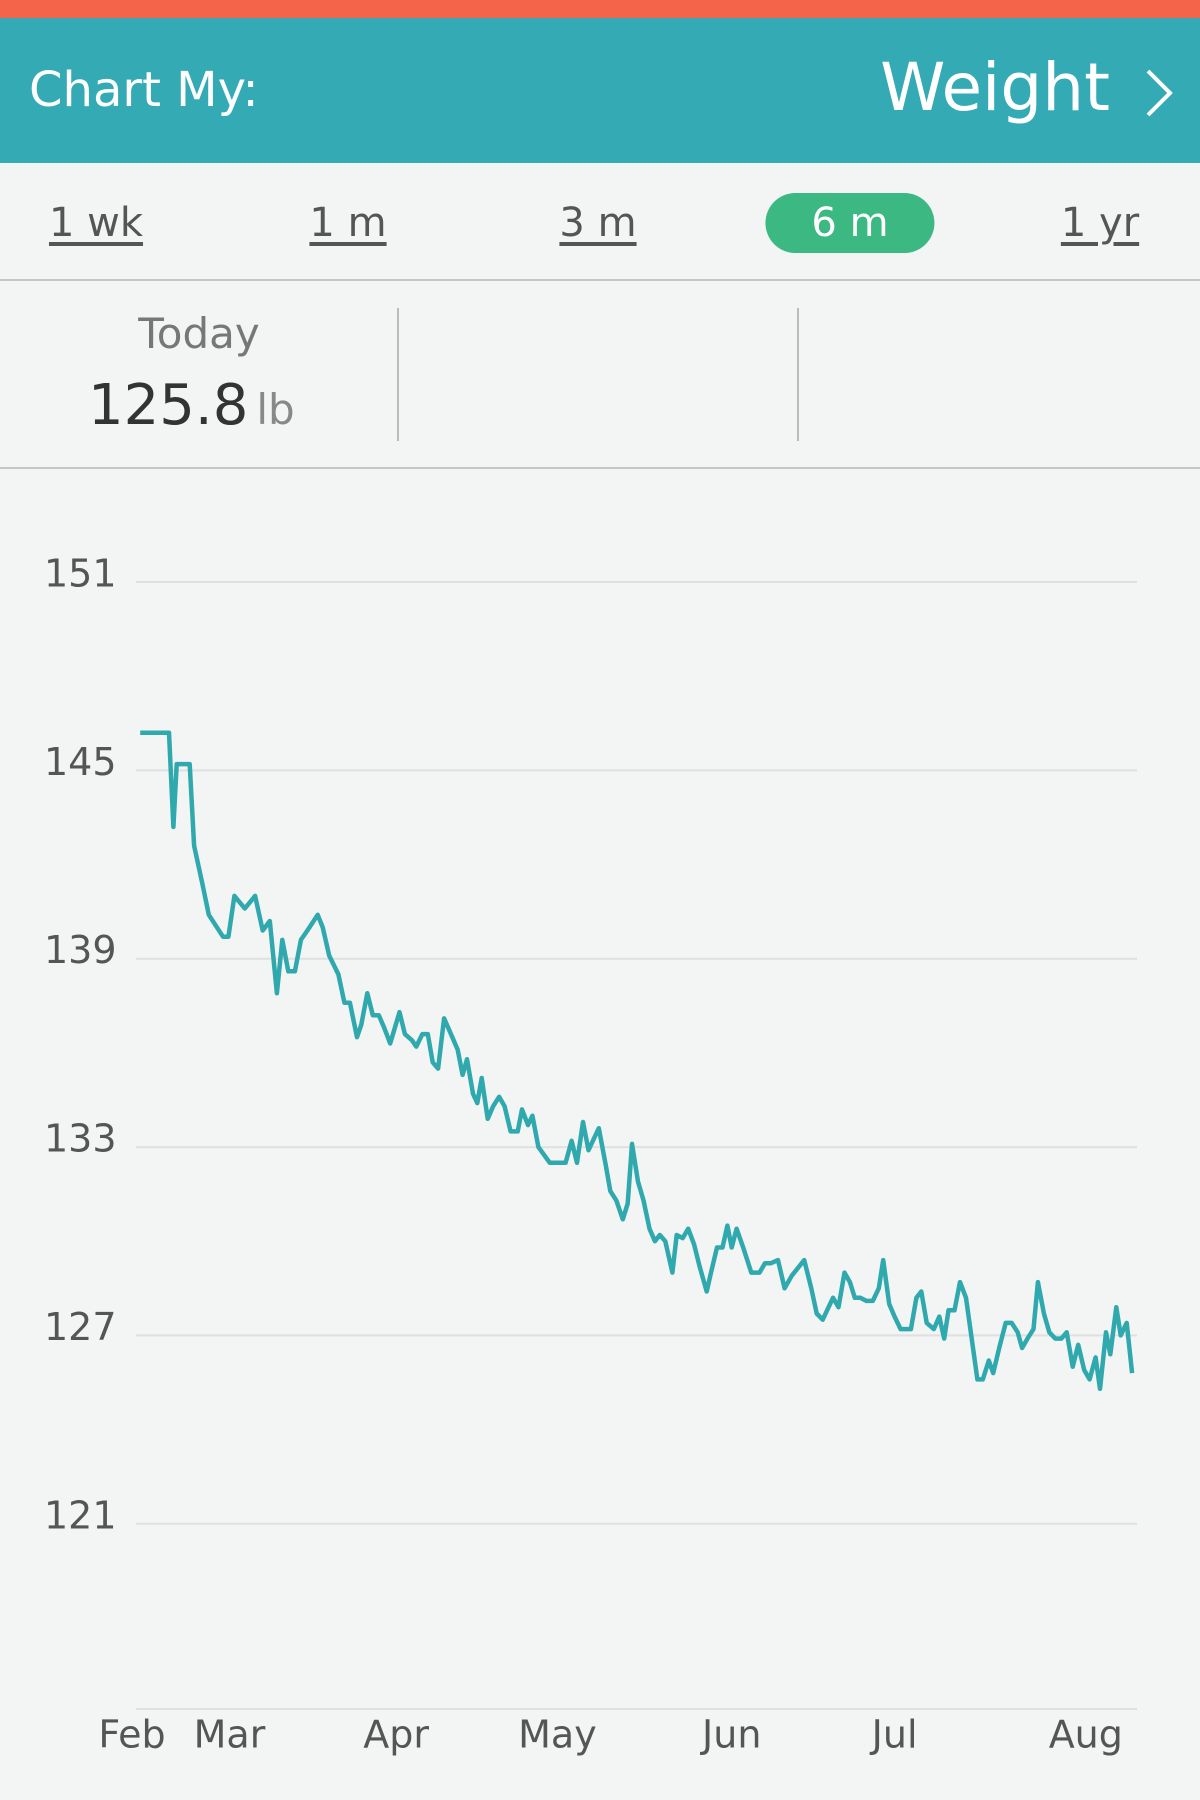  I want to click on range-tab: 3 m, so click(598, 223).